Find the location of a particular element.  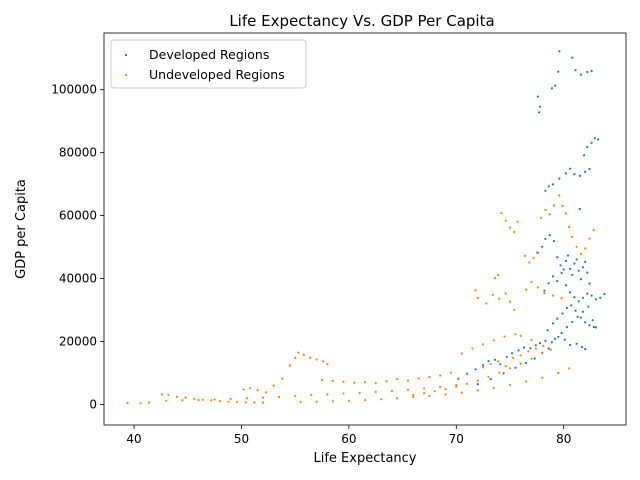

y-tick-label: 100000 is located at coordinates (74, 90).